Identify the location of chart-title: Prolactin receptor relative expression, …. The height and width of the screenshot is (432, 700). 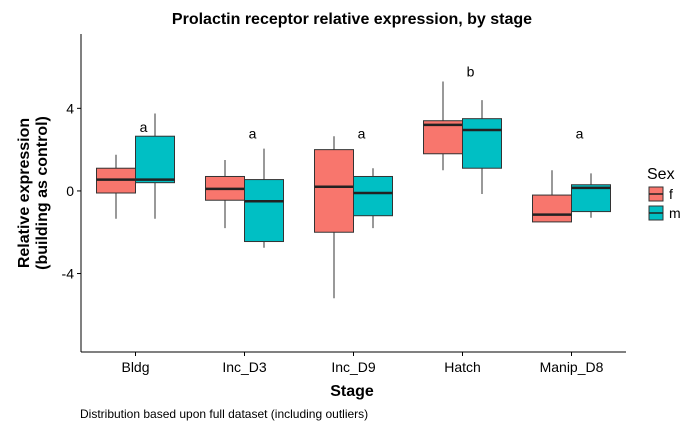
(352, 19).